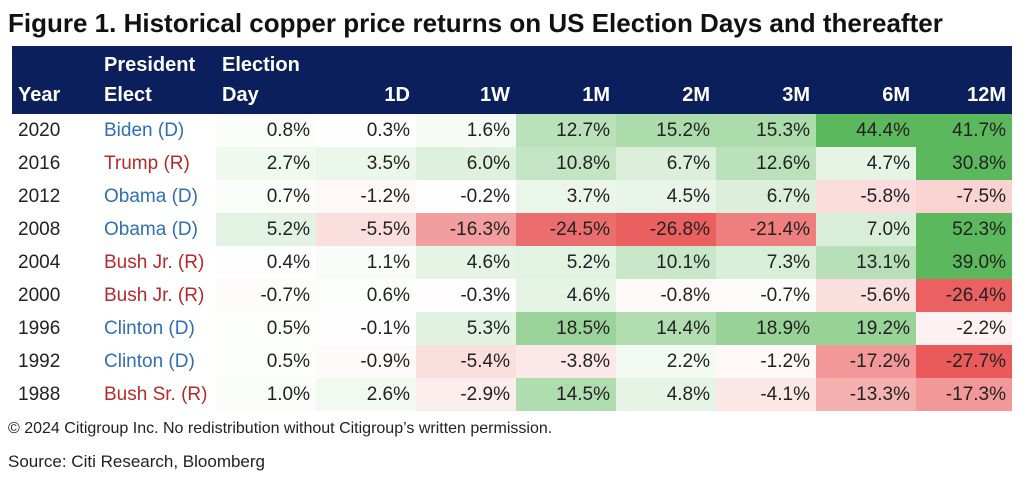 This screenshot has height=482, width=1024. I want to click on column-header-line2: Day, so click(240, 95).